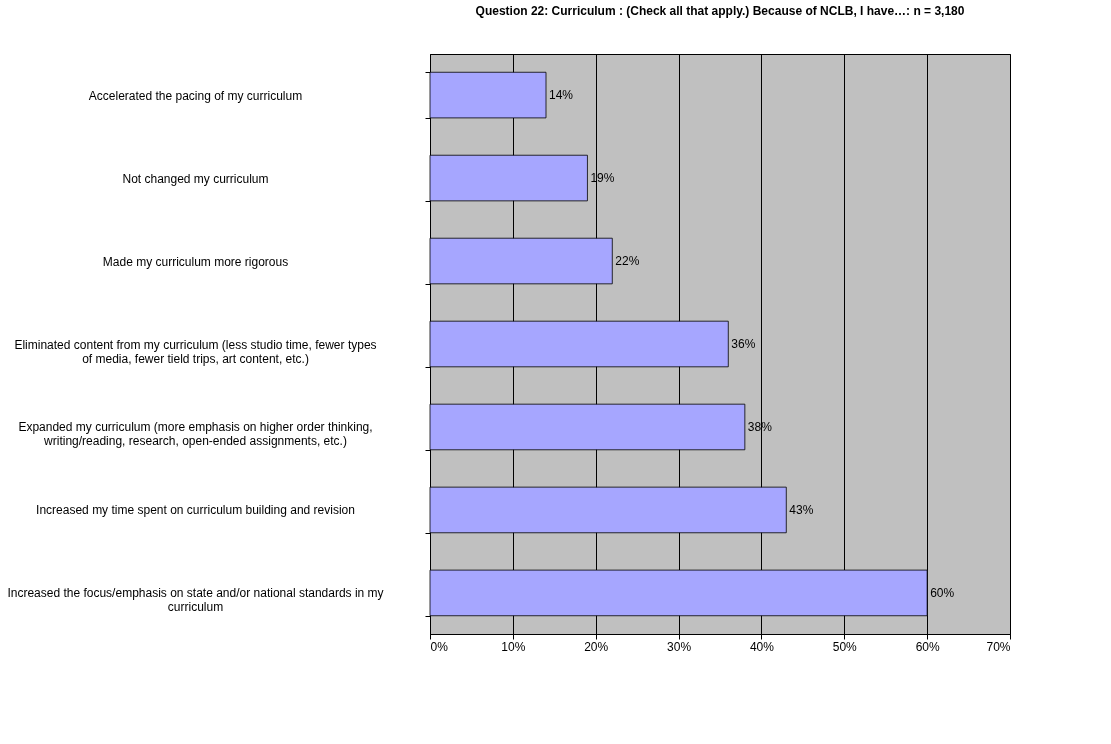 Image resolution: width=1111 pixels, height=744 pixels. Describe the element at coordinates (942, 592) in the screenshot. I see `data-label: 60%` at that location.